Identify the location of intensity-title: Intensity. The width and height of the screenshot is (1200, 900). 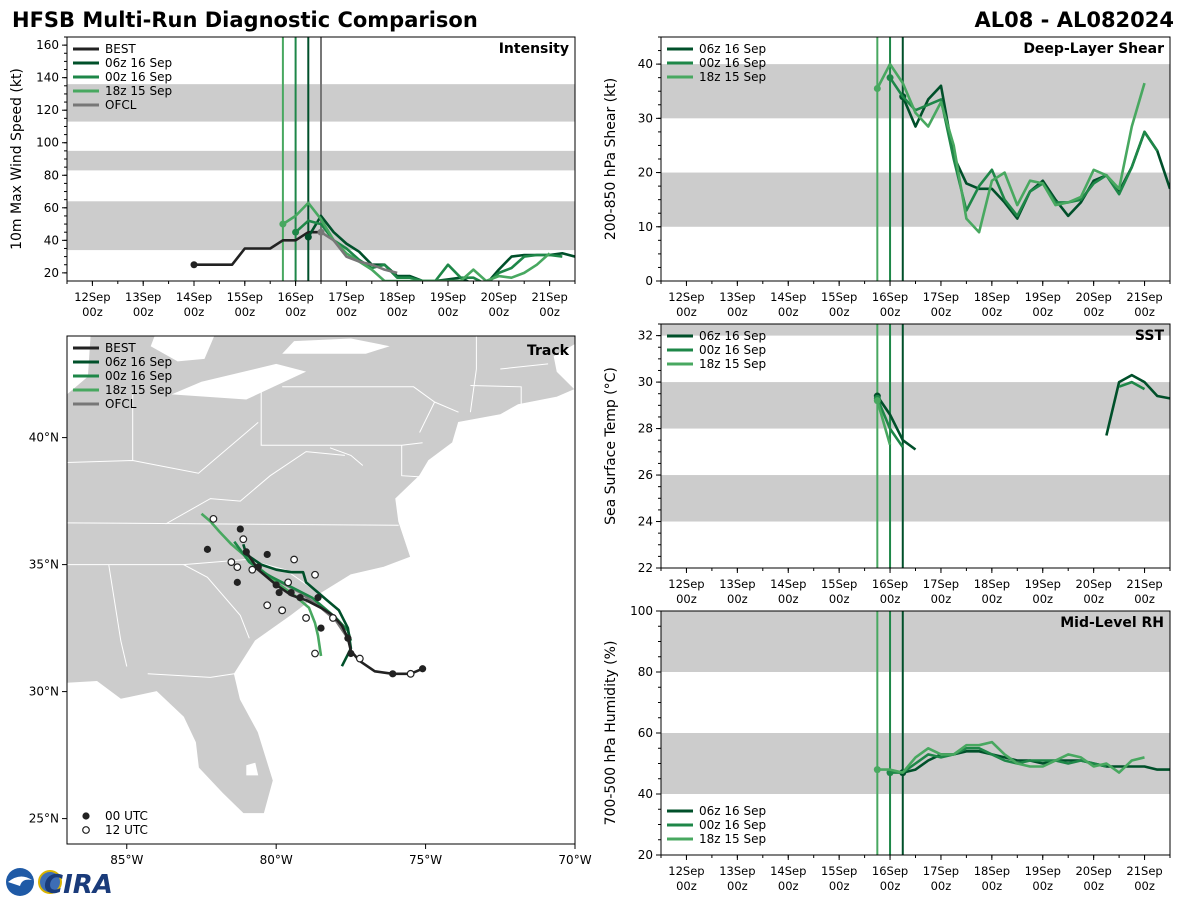
(534, 49).